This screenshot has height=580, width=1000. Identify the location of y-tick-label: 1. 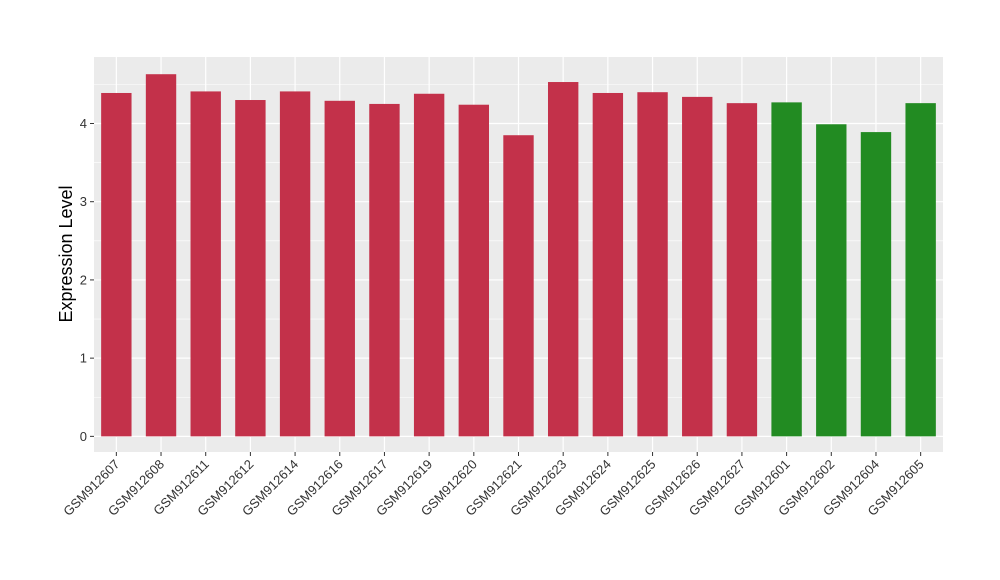
(83, 358).